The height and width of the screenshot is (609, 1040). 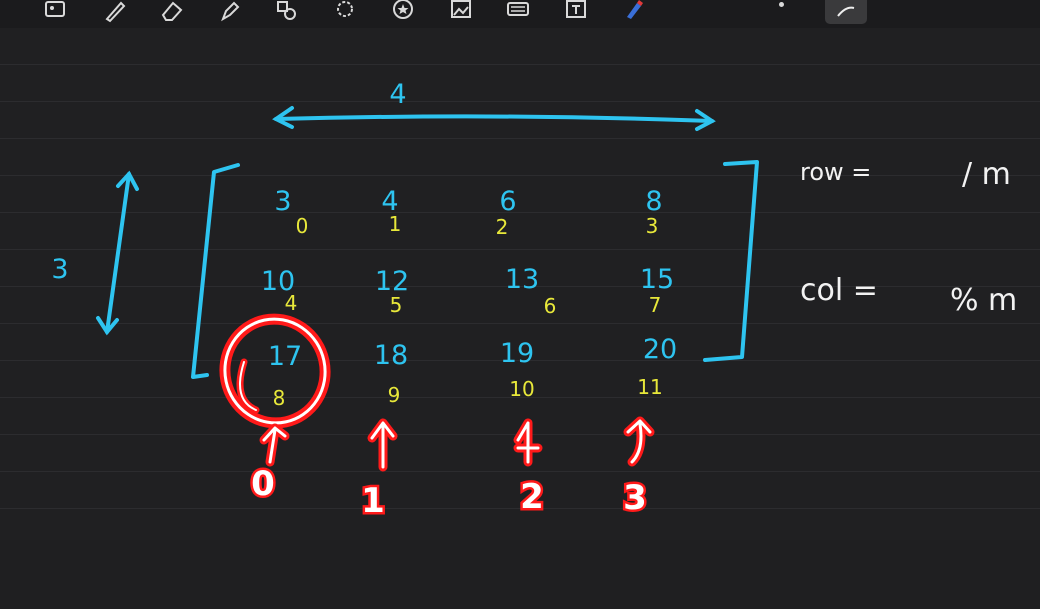 I want to click on image-insert-icon, so click(x=55, y=11).